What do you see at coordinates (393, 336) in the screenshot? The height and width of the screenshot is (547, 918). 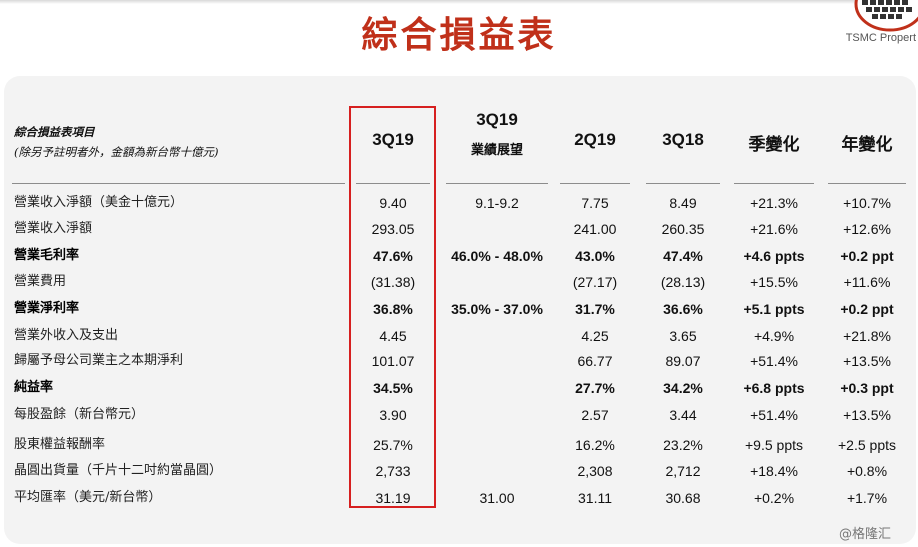 I see `table-cell: 4.45` at bounding box center [393, 336].